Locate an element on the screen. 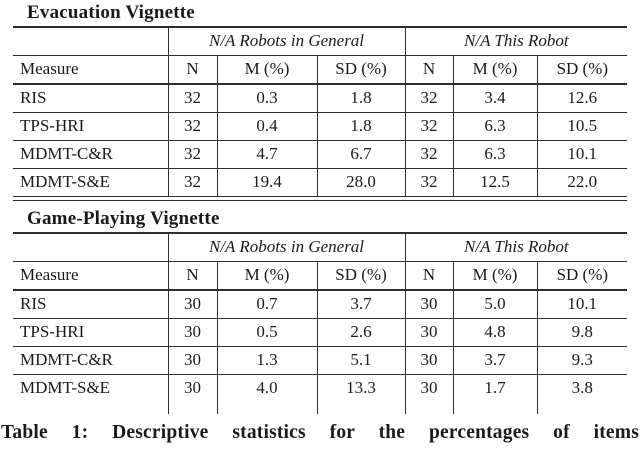  data-cell: 22.0 is located at coordinates (582, 182).